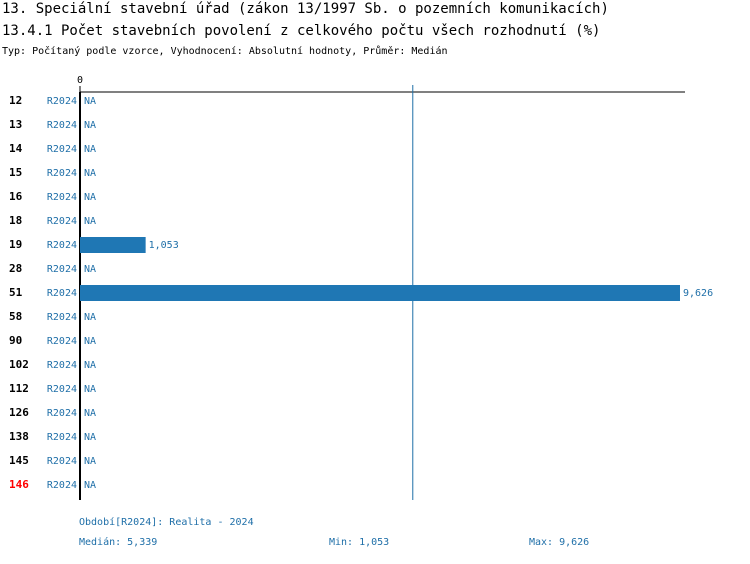  I want to click on value-label: 1,053, so click(164, 245).